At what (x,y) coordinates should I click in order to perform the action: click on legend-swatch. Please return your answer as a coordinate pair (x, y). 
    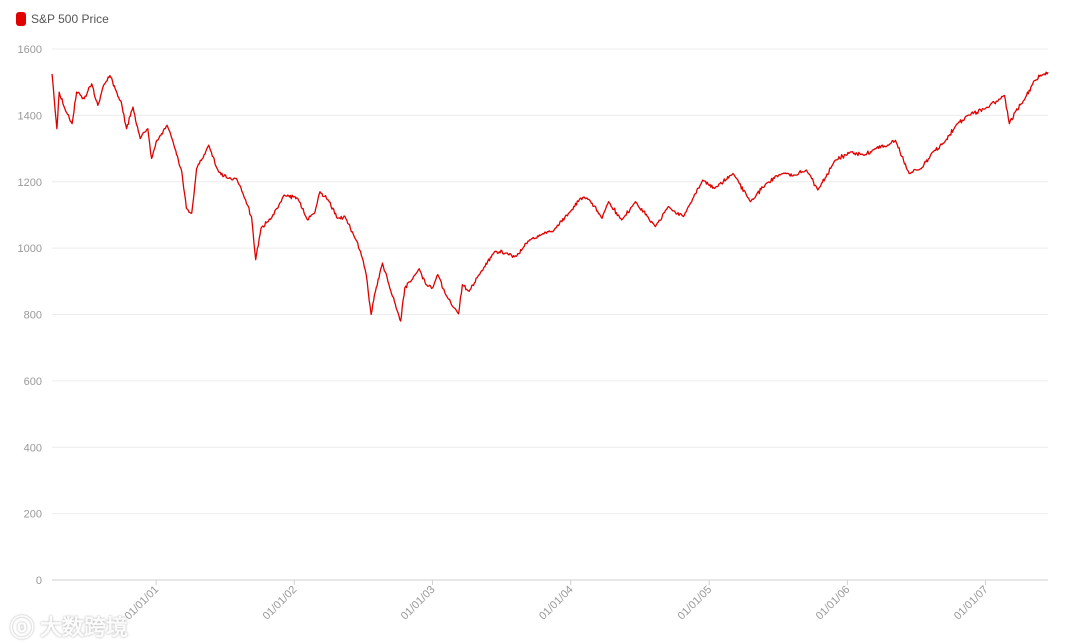
    Looking at the image, I should click on (21, 19).